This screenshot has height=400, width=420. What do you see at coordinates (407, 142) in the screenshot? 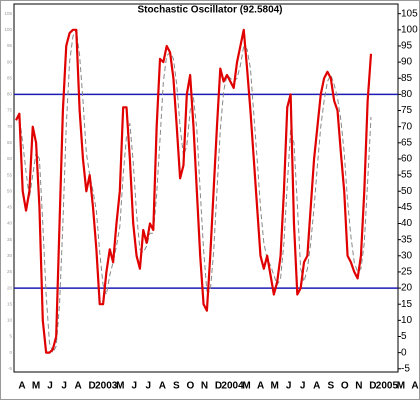
I see `y-tick-label: 65` at bounding box center [407, 142].